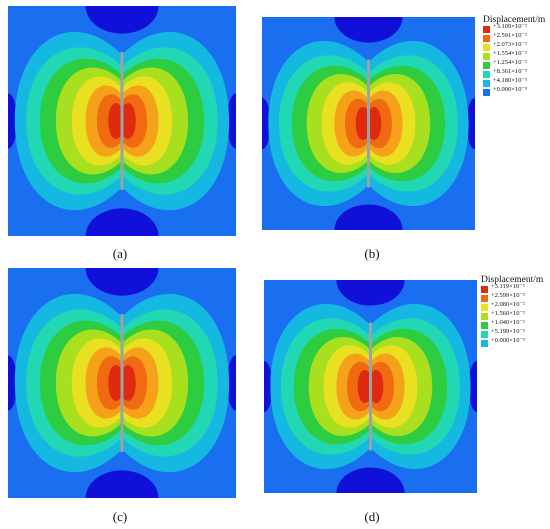 Image resolution: width=550 pixels, height=529 pixels. What do you see at coordinates (510, 44) in the screenshot?
I see `legend-label: +2.073×10⁻²` at bounding box center [510, 44].